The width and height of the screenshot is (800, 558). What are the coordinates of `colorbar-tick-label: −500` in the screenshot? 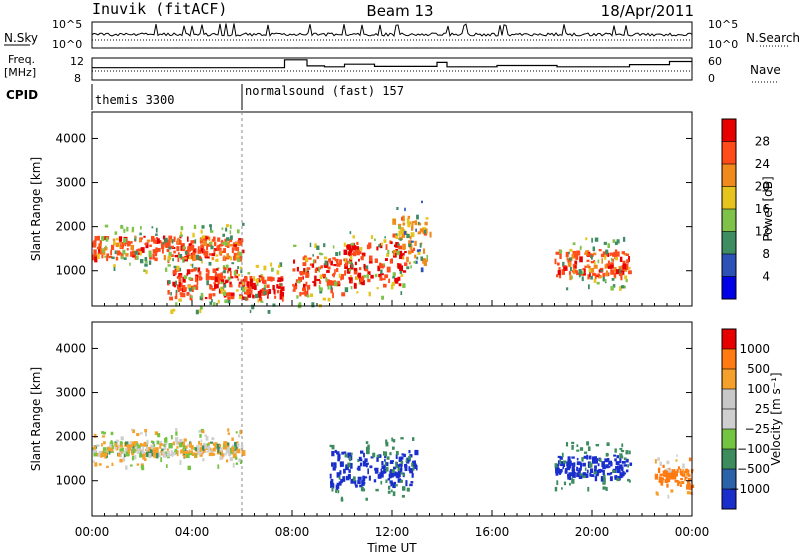 It's located at (753, 469).